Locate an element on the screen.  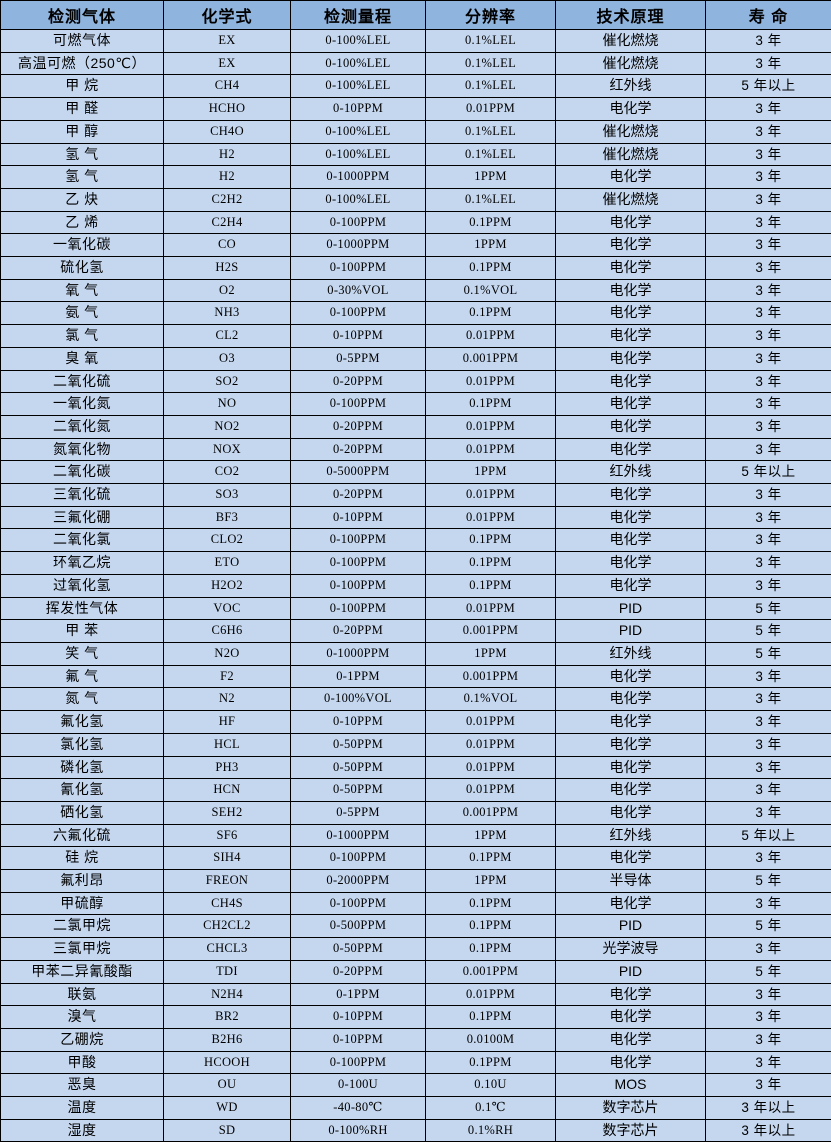
cell-tech: MOS is located at coordinates (631, 1085).